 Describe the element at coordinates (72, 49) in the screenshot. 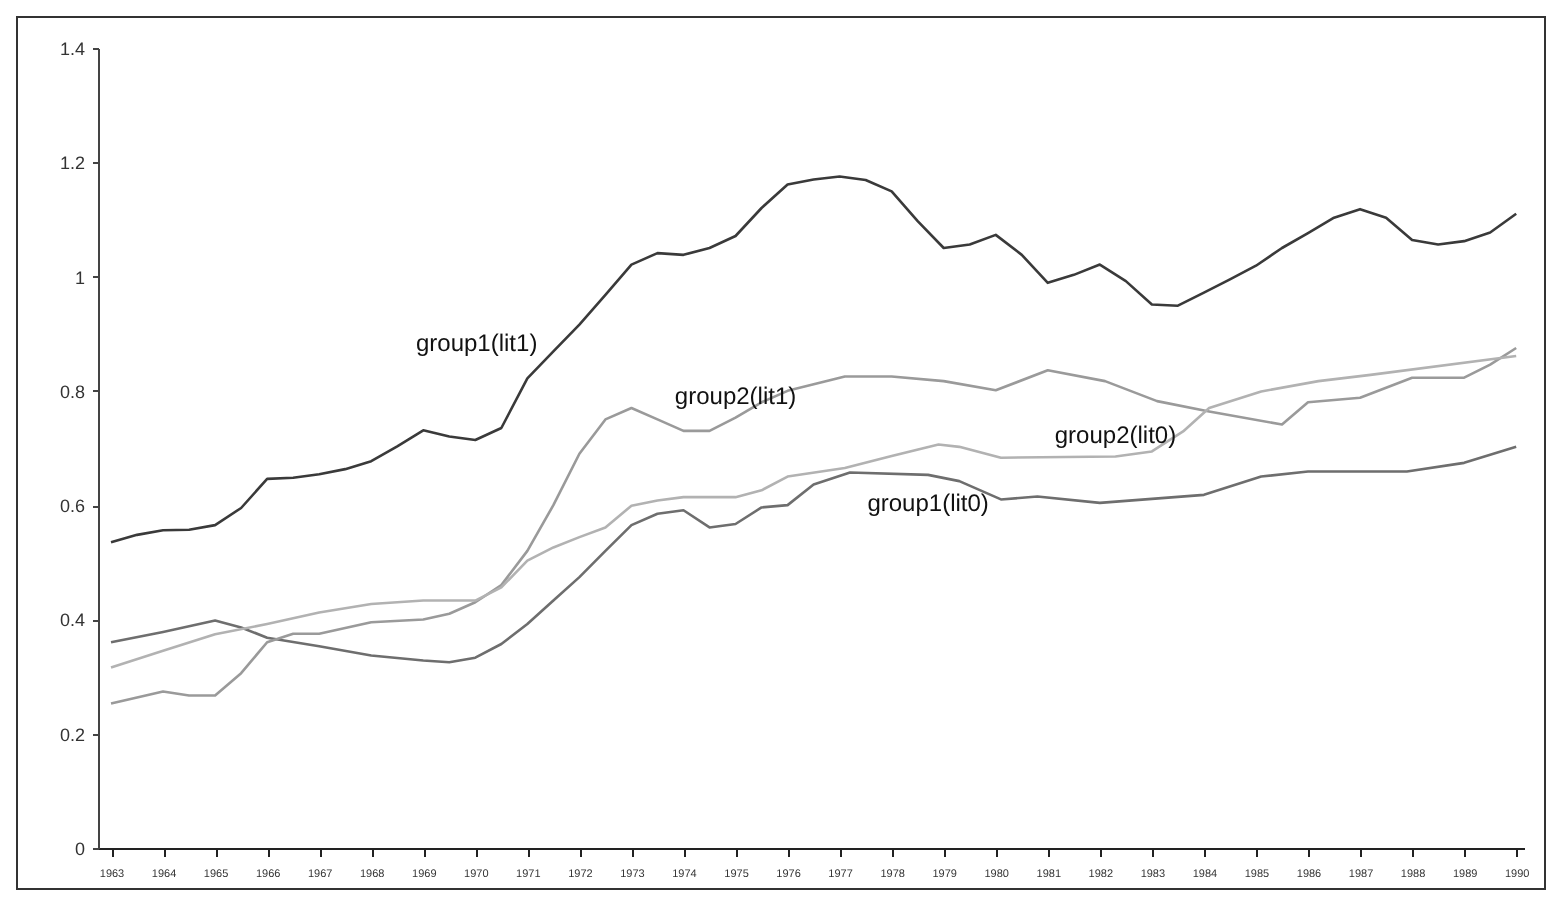

I see `y-tick-label: 1.4` at that location.